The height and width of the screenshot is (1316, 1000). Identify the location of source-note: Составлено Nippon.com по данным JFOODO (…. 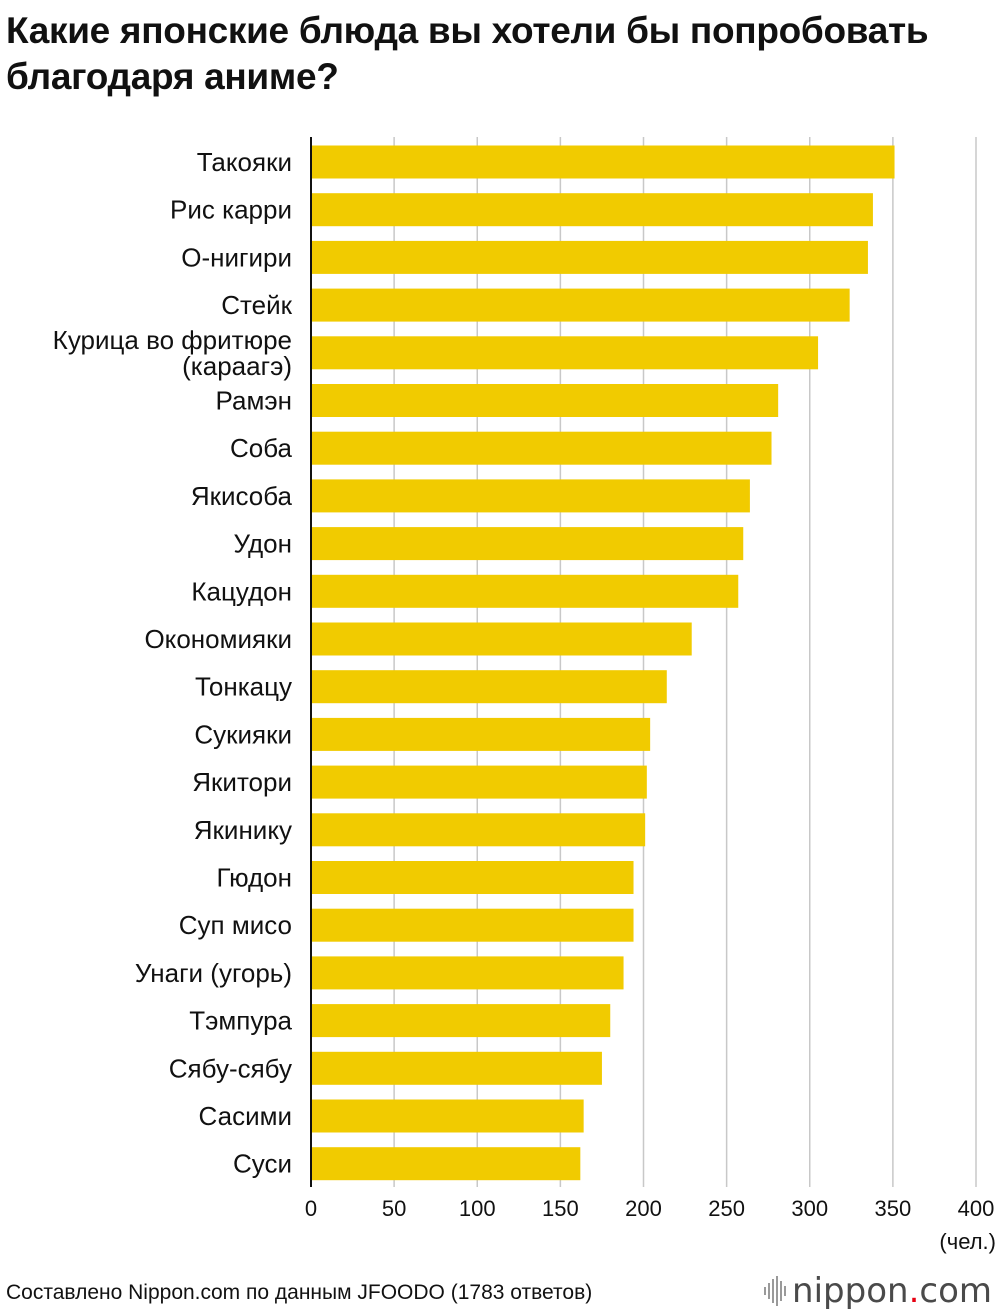
(299, 1292).